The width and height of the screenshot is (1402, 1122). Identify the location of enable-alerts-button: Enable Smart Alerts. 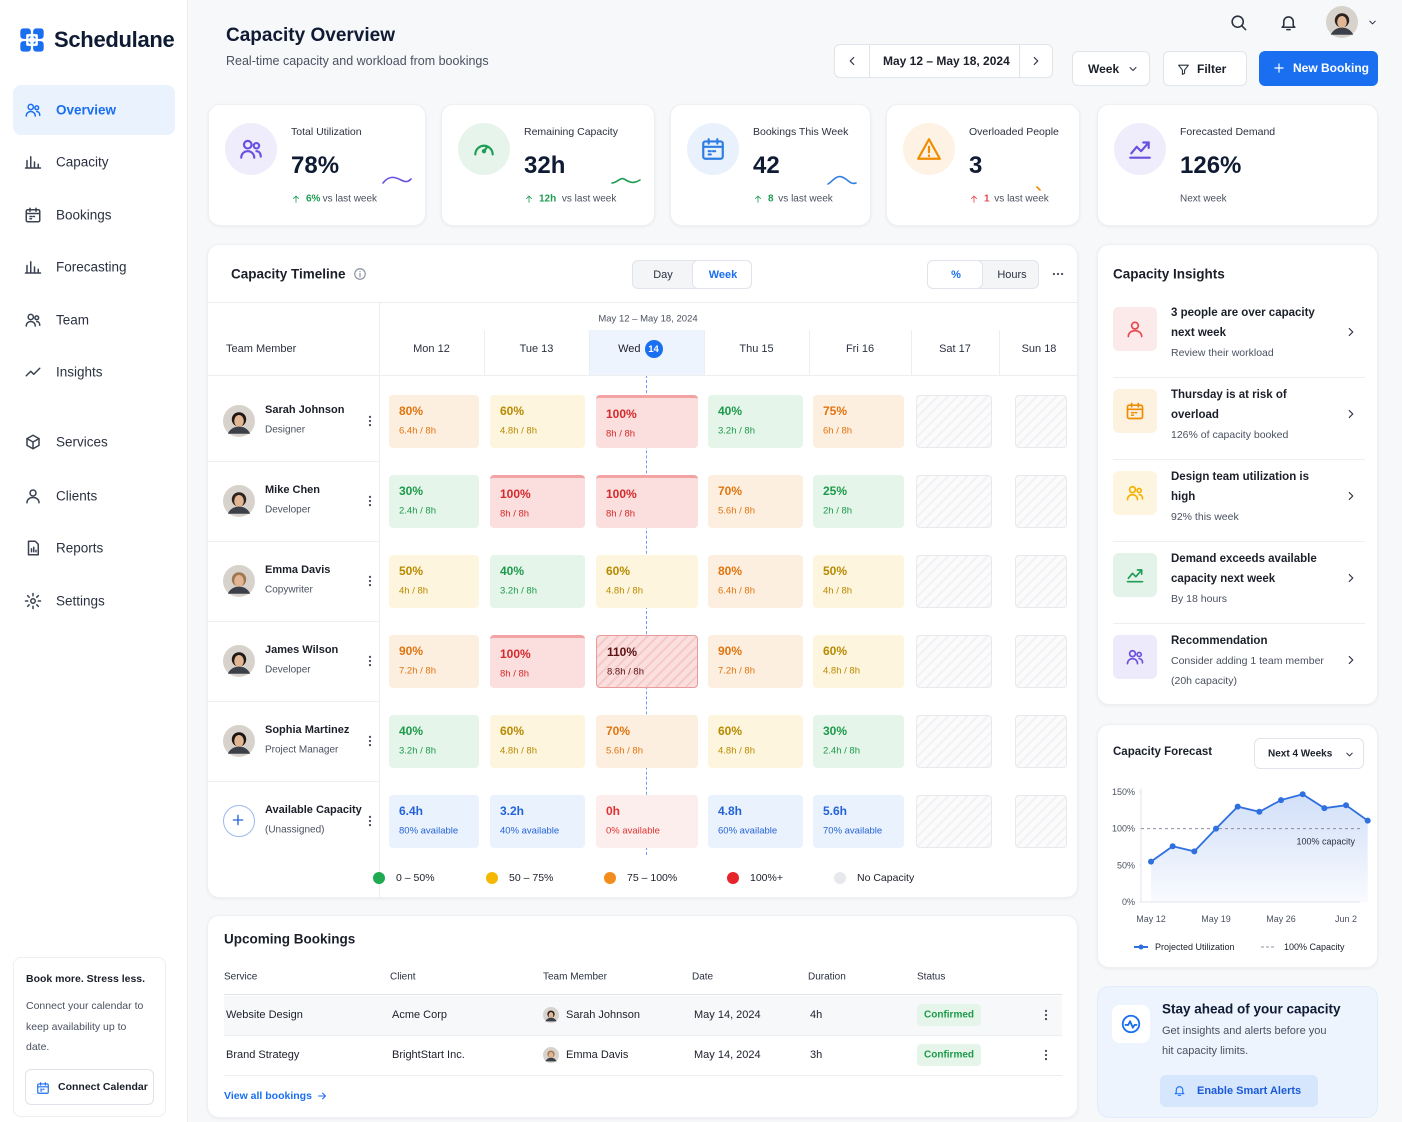
(1239, 1091).